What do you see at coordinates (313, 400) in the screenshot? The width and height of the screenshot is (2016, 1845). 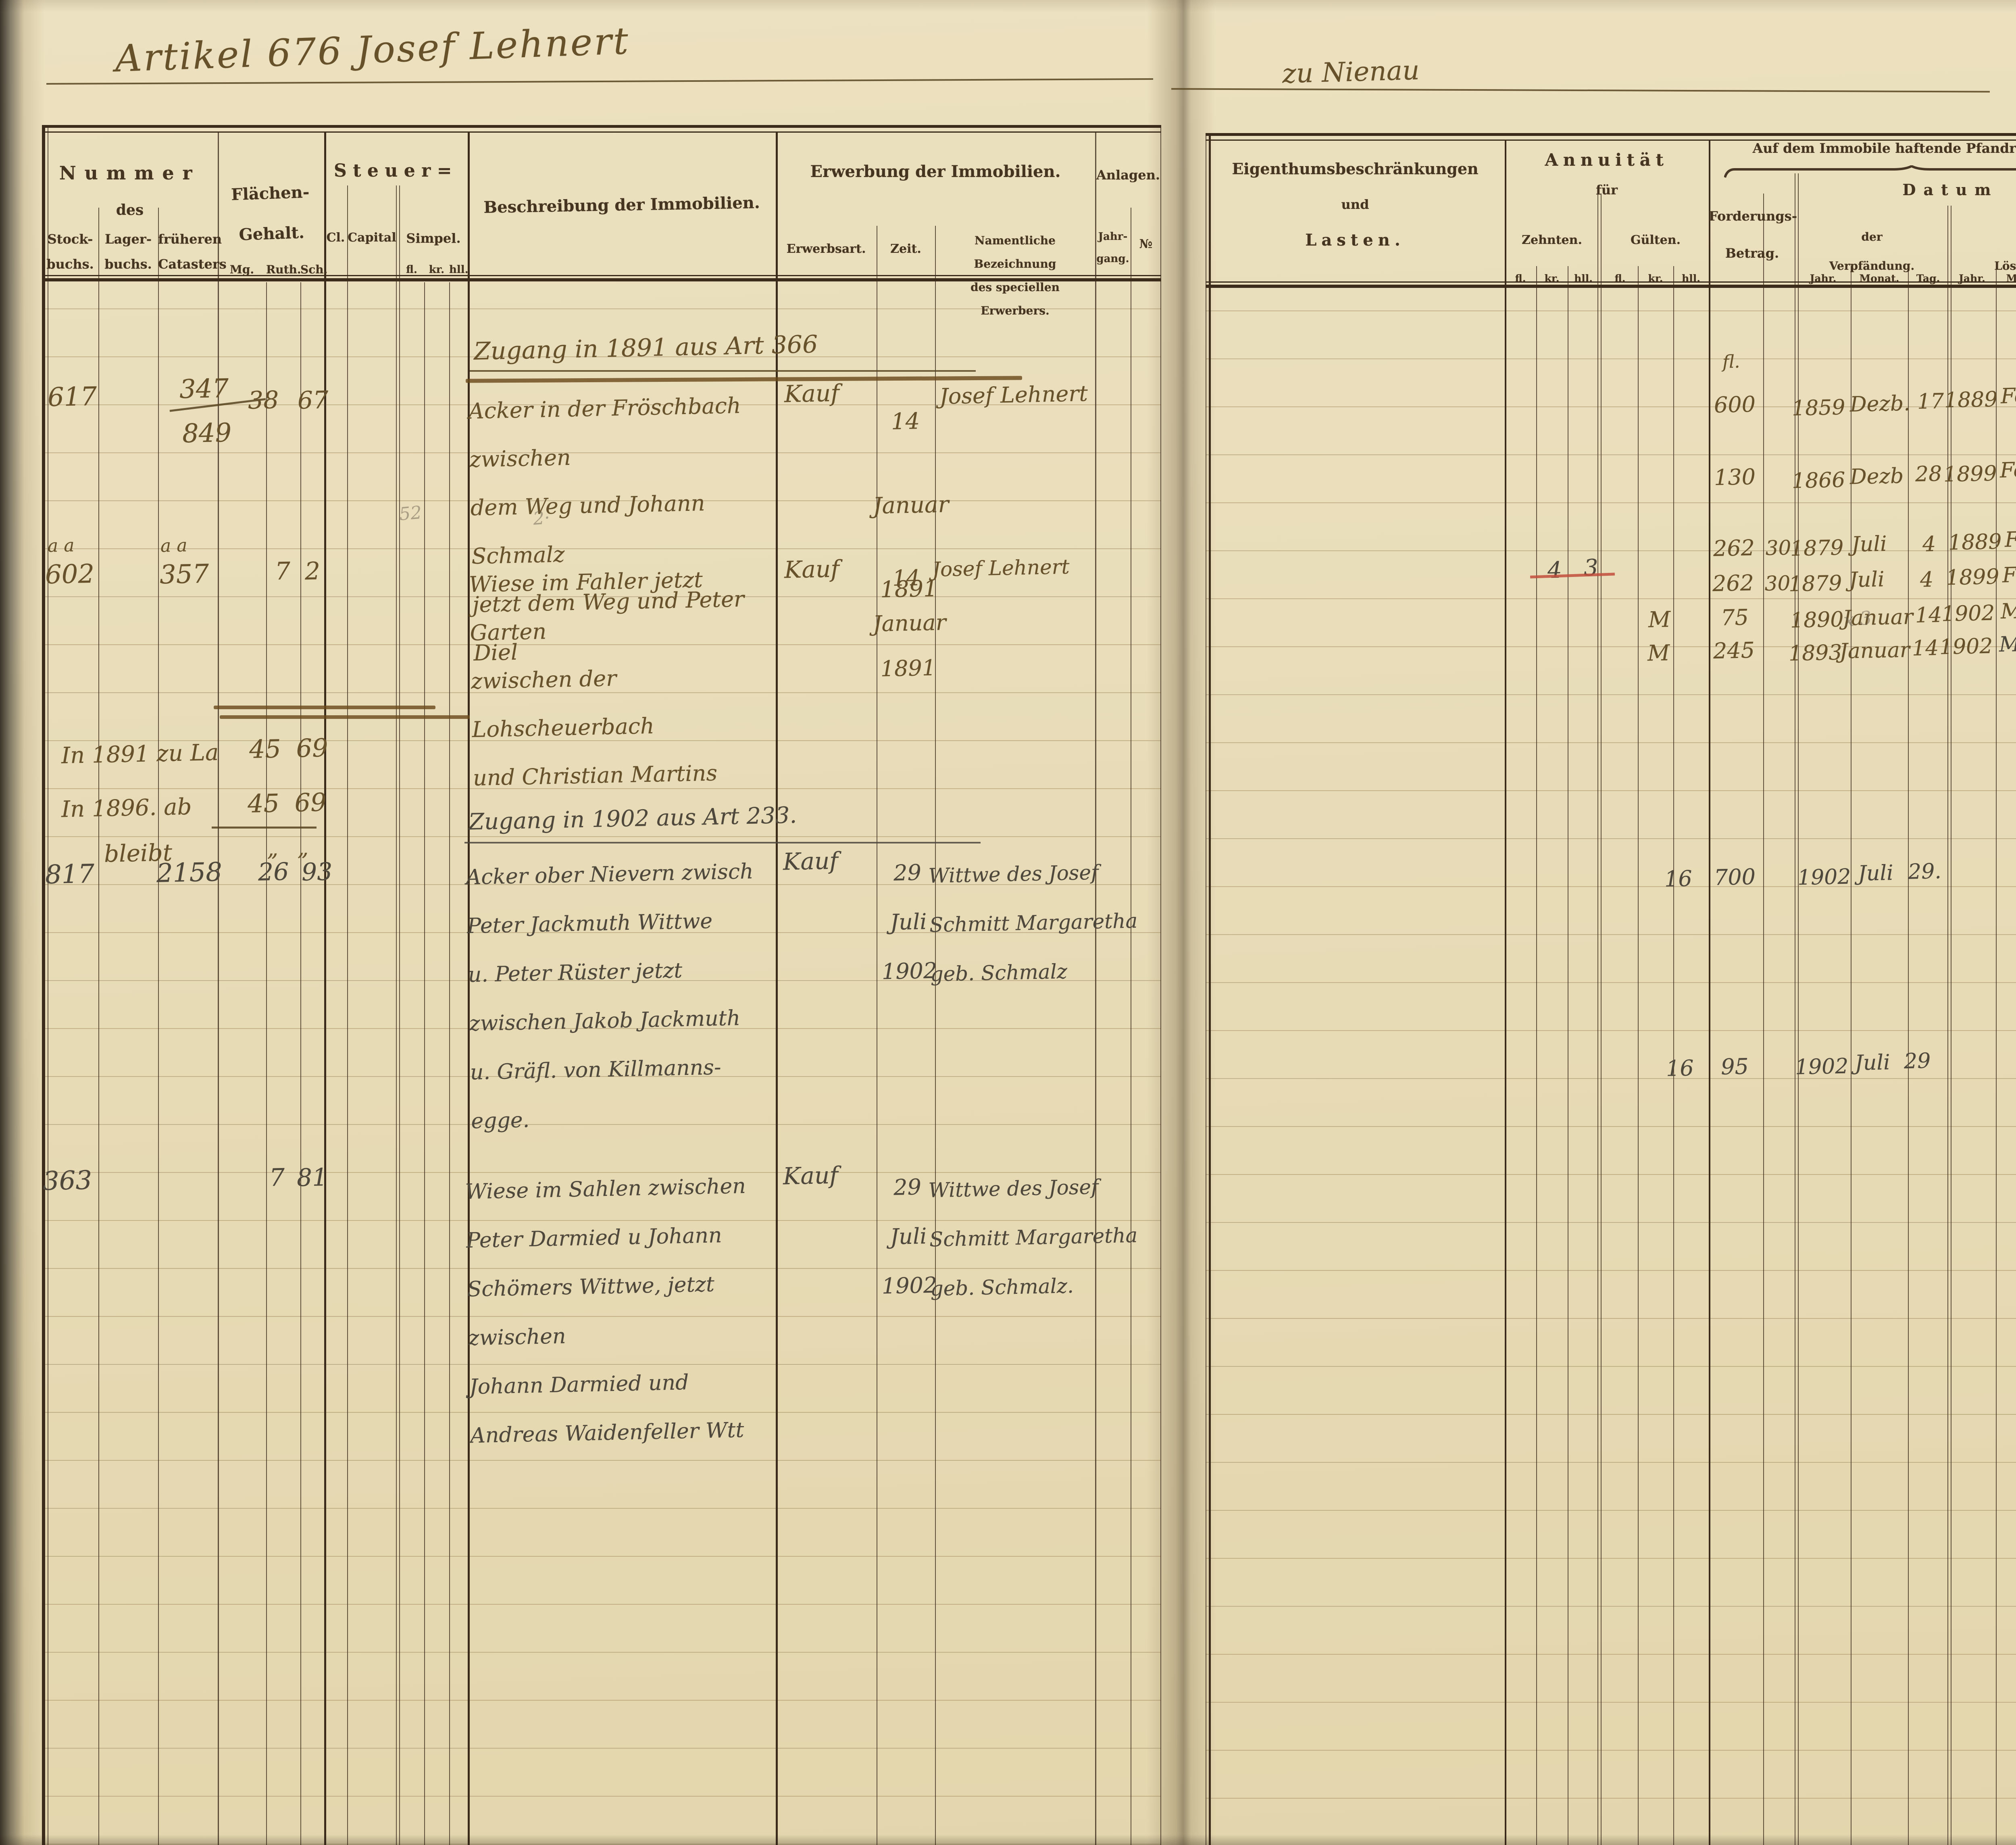 I see `entry1-area-sch: 67` at bounding box center [313, 400].